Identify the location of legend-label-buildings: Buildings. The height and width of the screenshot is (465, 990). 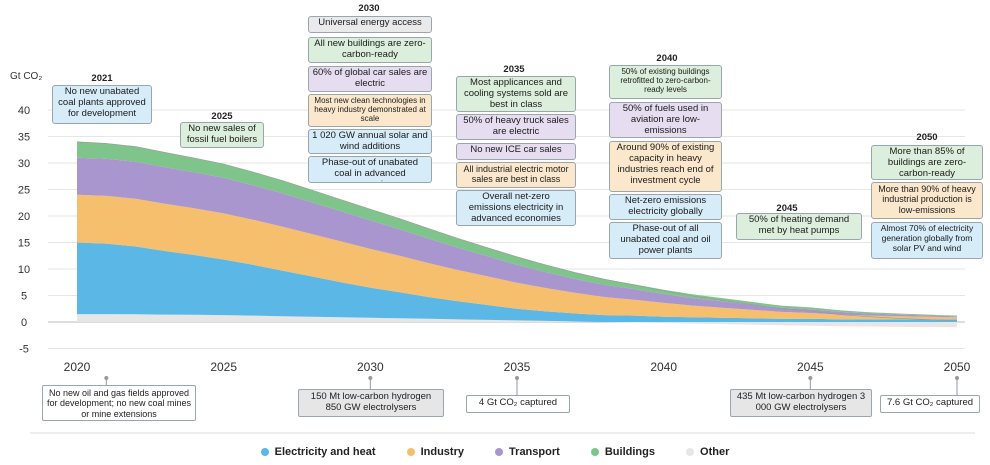
(629, 452).